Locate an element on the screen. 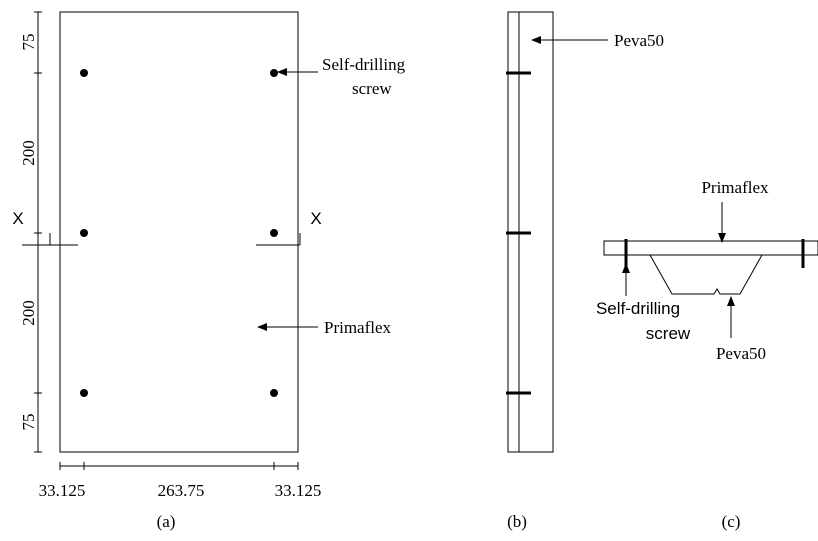 The image size is (818, 541). section-markers: X X is located at coordinates (167, 227).